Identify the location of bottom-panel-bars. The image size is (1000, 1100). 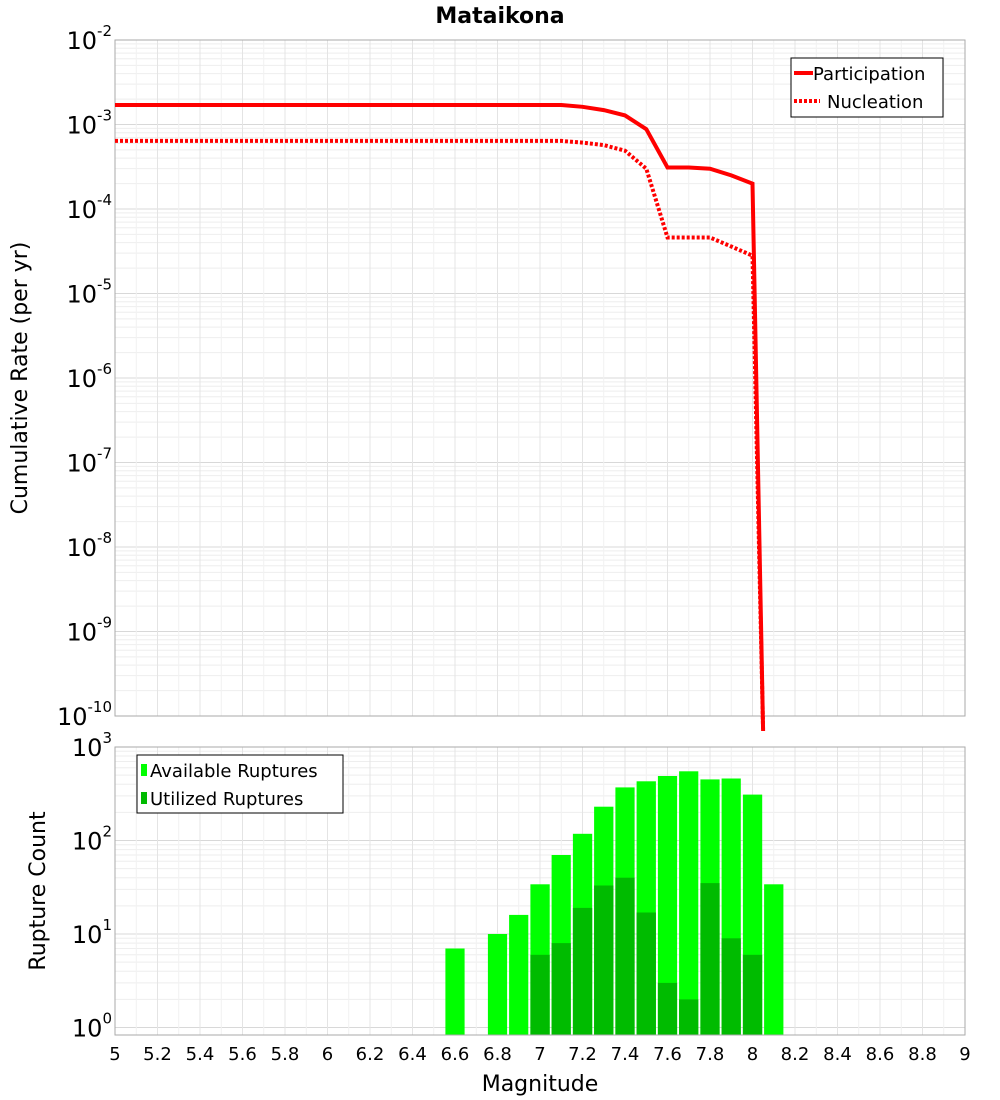
(614, 903).